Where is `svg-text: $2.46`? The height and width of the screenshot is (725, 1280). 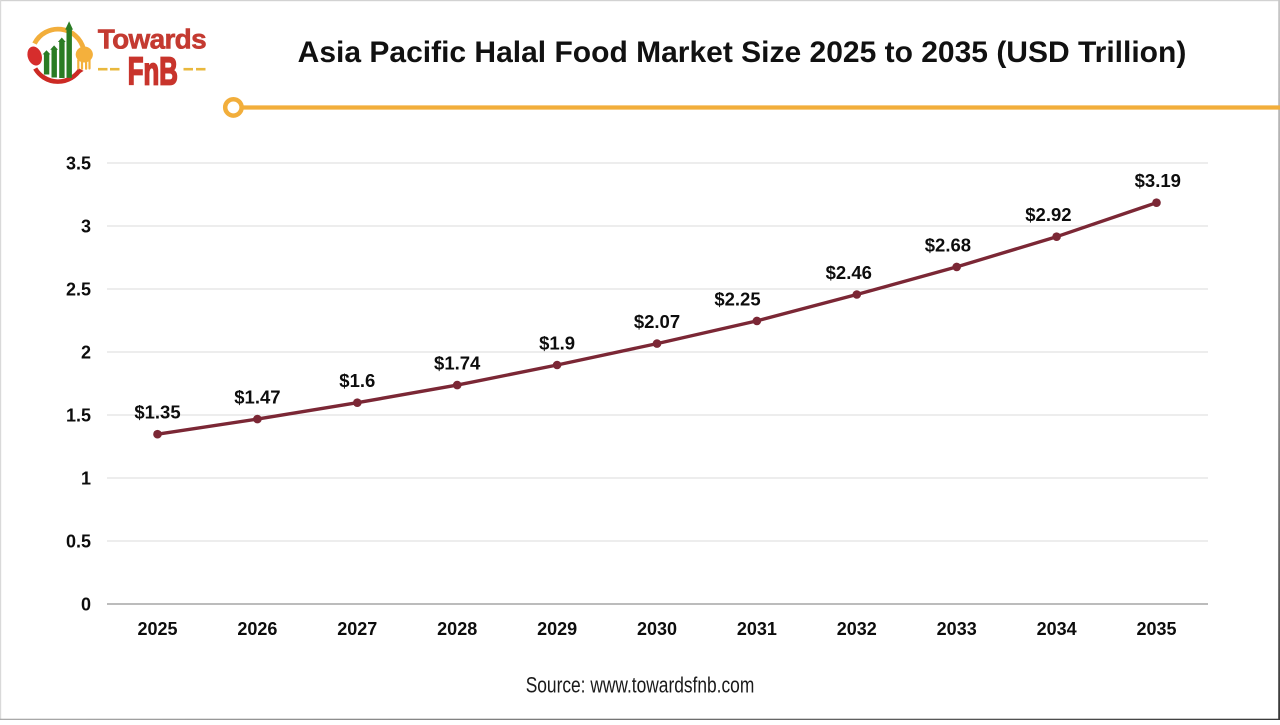
svg-text: $2.46 is located at coordinates (849, 272).